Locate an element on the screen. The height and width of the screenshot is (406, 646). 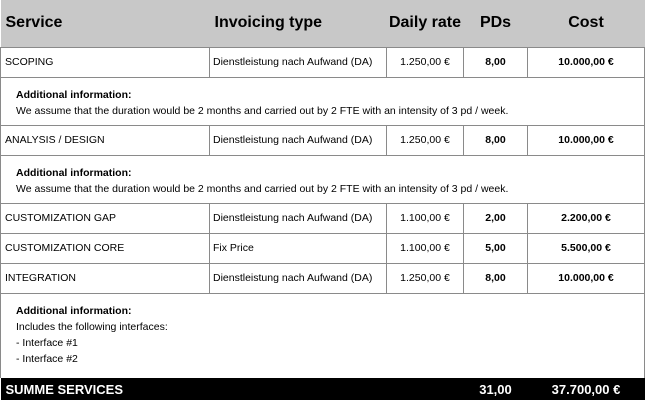
header-service: Service is located at coordinates (34, 23).